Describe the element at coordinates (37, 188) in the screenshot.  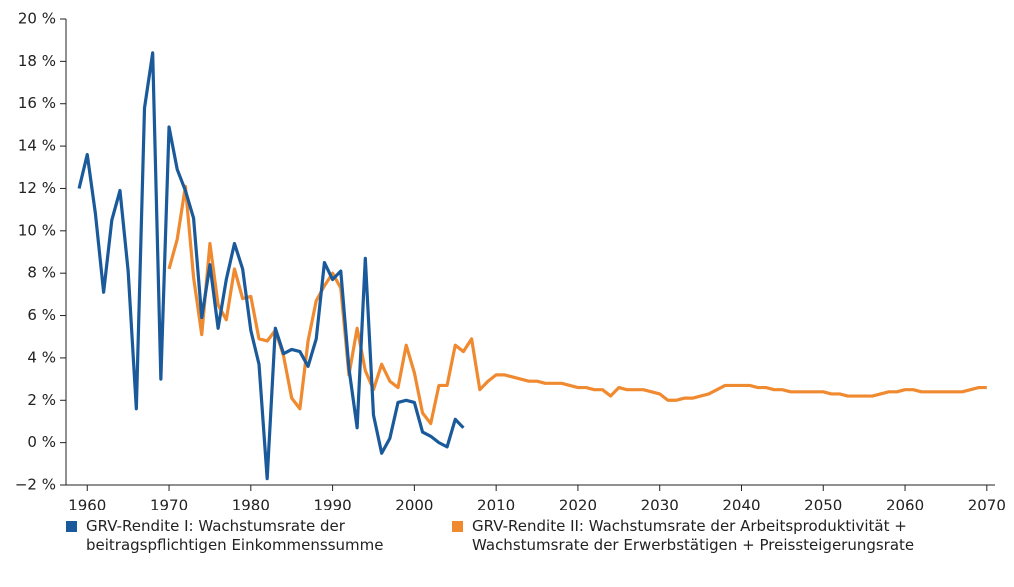
I see `y-tick-label: 12 %` at that location.